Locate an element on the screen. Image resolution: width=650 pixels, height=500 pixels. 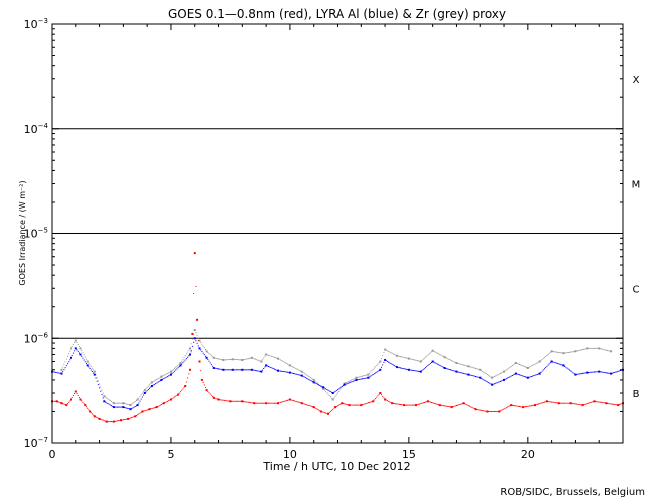
flare-class-label: M is located at coordinates (636, 185).